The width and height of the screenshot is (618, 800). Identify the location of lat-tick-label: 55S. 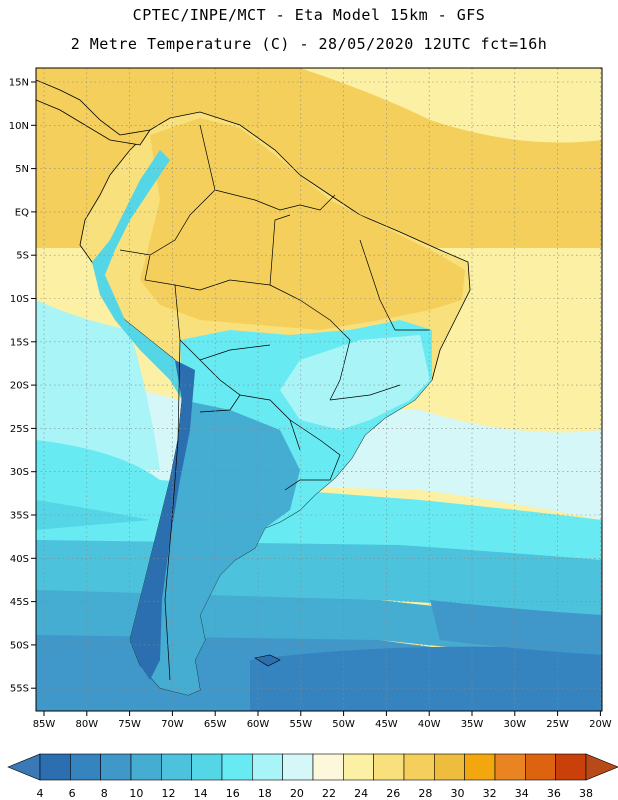
(19, 689).